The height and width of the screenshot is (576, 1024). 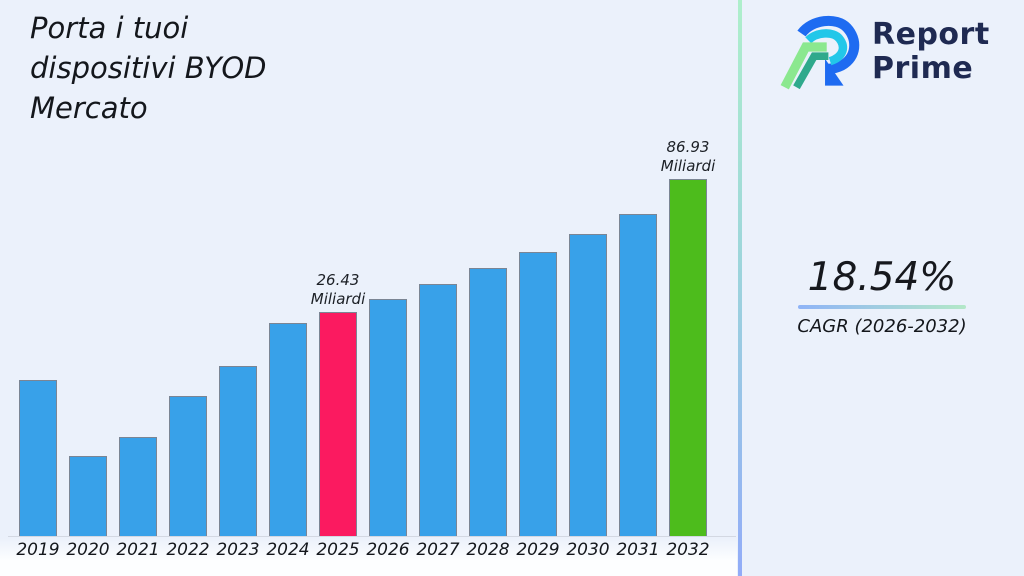 What do you see at coordinates (588, 550) in the screenshot?
I see `x-label-2030: 2030` at bounding box center [588, 550].